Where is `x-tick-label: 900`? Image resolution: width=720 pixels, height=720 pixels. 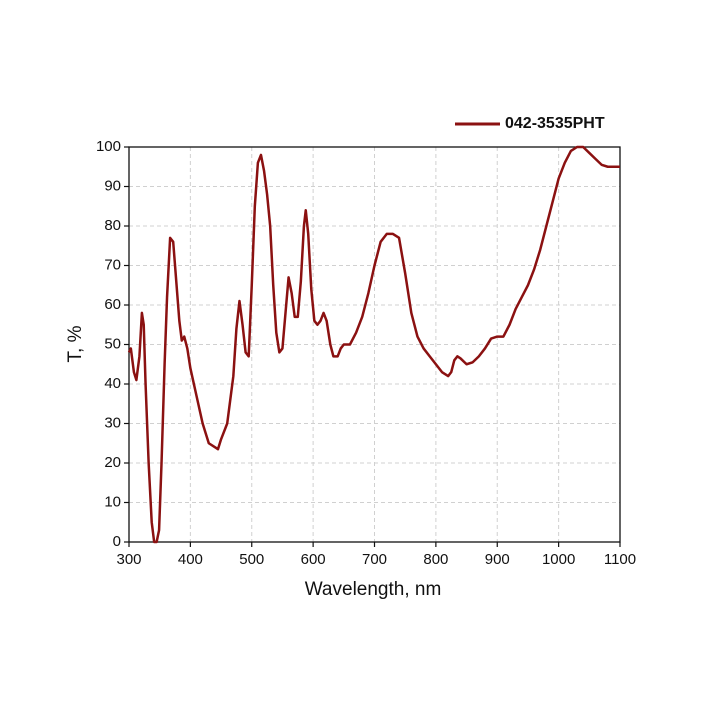
x-tick-label: 900 is located at coordinates (497, 559).